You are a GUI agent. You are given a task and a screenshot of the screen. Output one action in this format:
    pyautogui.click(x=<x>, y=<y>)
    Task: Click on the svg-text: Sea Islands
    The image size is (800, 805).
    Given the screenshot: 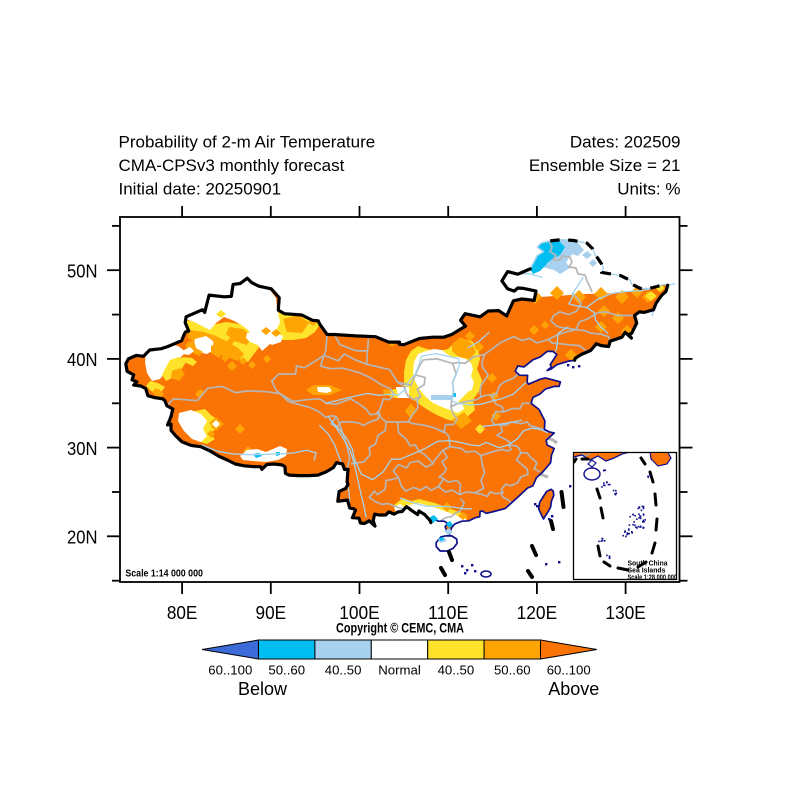 What is the action you would take?
    pyautogui.click(x=647, y=569)
    